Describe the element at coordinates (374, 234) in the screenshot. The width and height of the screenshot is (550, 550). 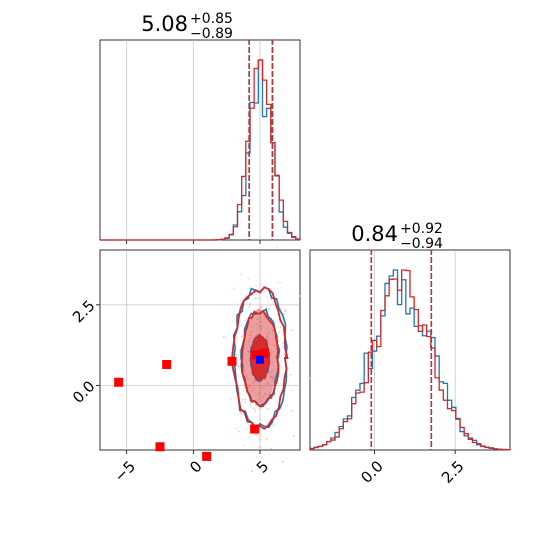
I see `panel-title-median: 0.84` at that location.